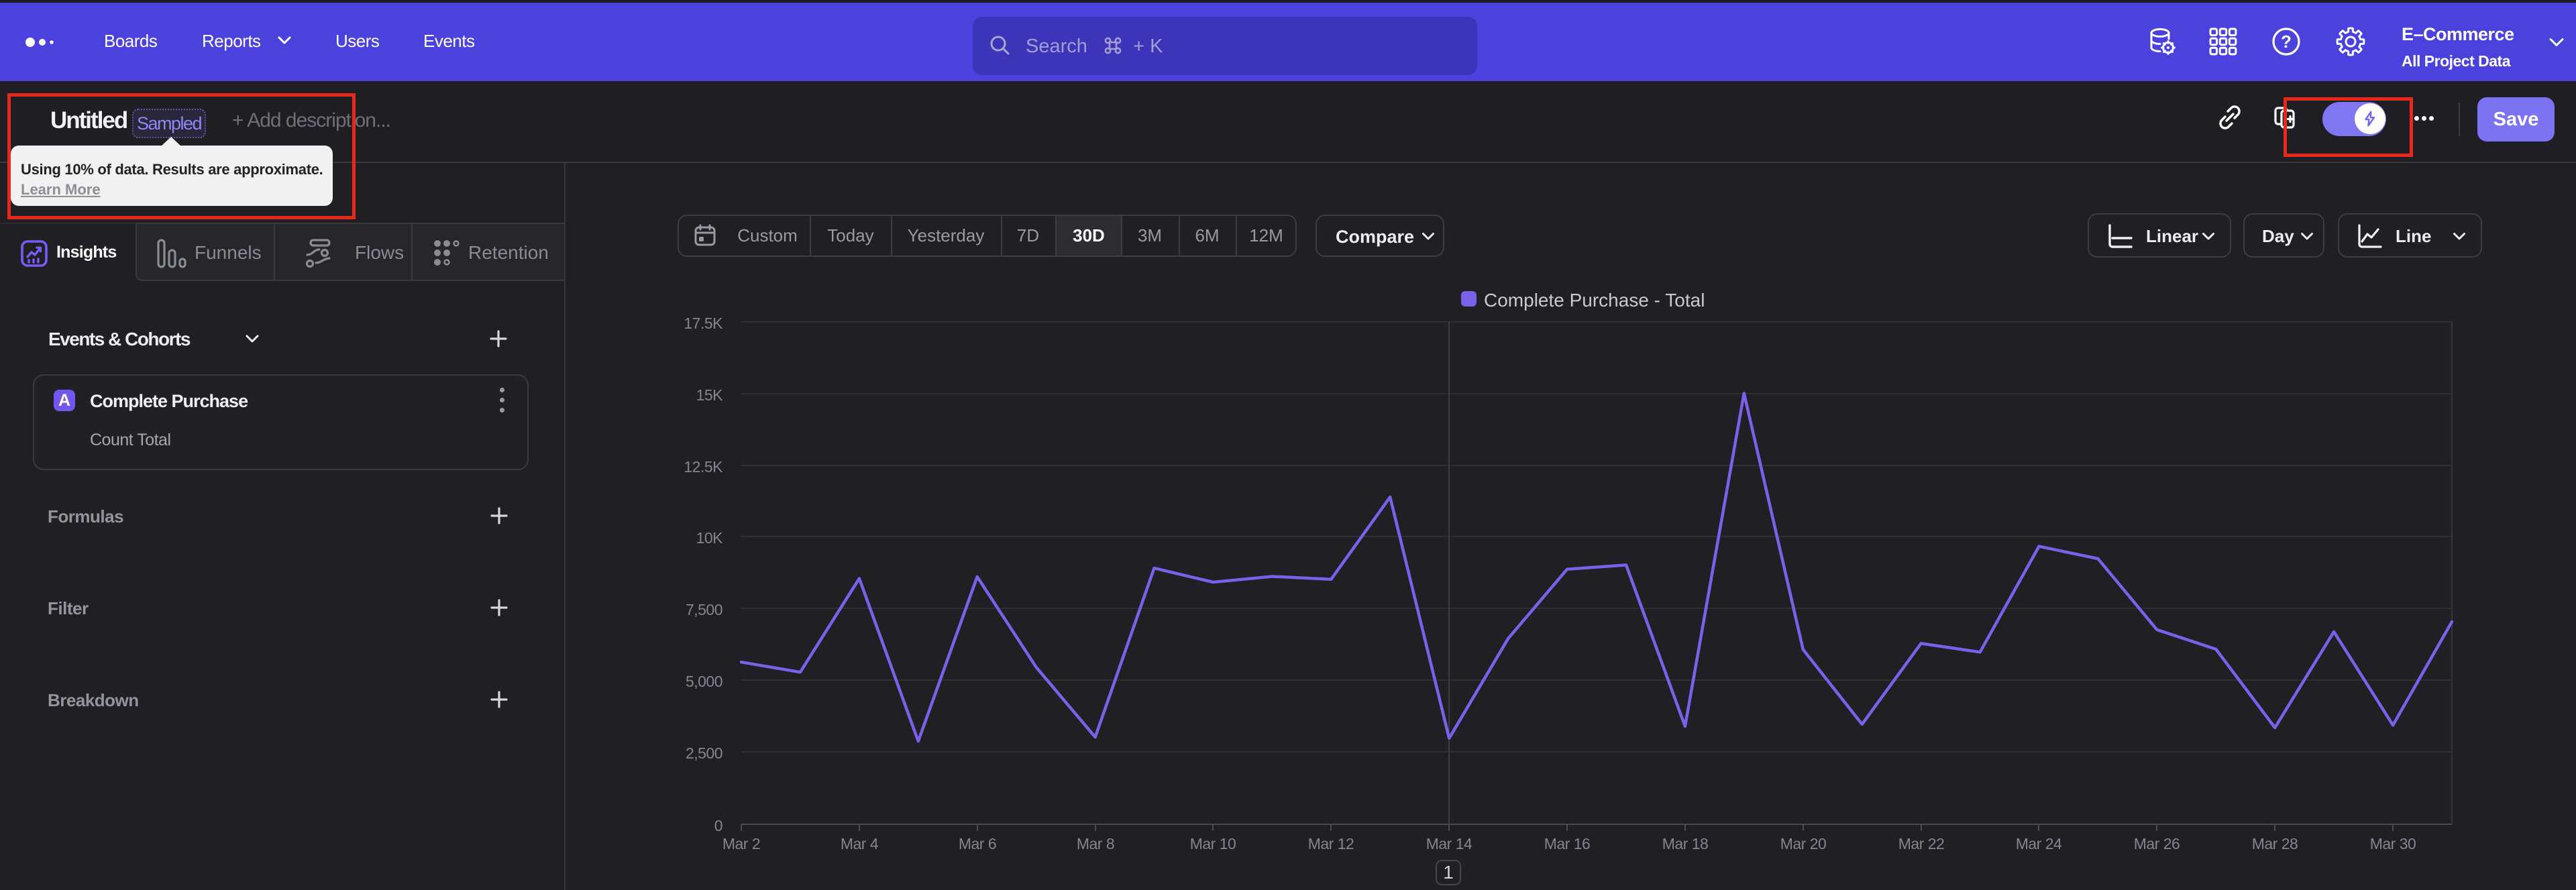 The height and width of the screenshot is (890, 2576). What do you see at coordinates (704, 753) in the screenshot?
I see `svg-text: 2,500` at bounding box center [704, 753].